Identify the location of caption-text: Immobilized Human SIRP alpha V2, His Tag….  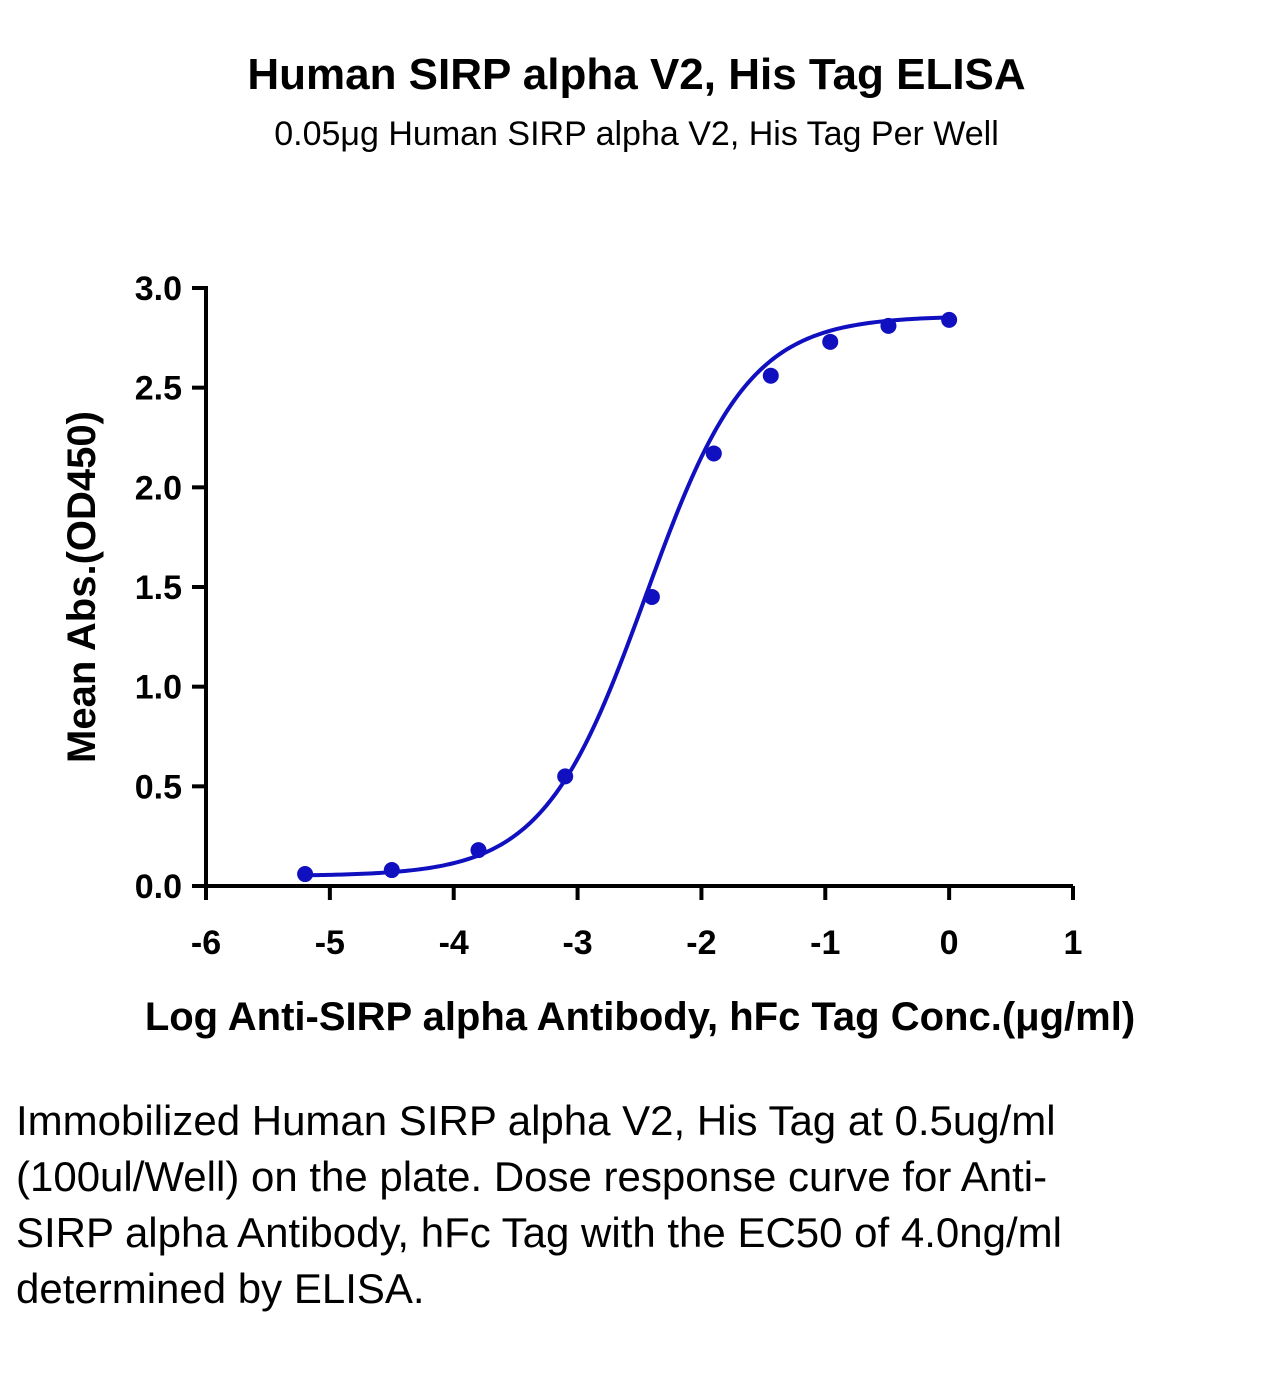
(539, 1204).